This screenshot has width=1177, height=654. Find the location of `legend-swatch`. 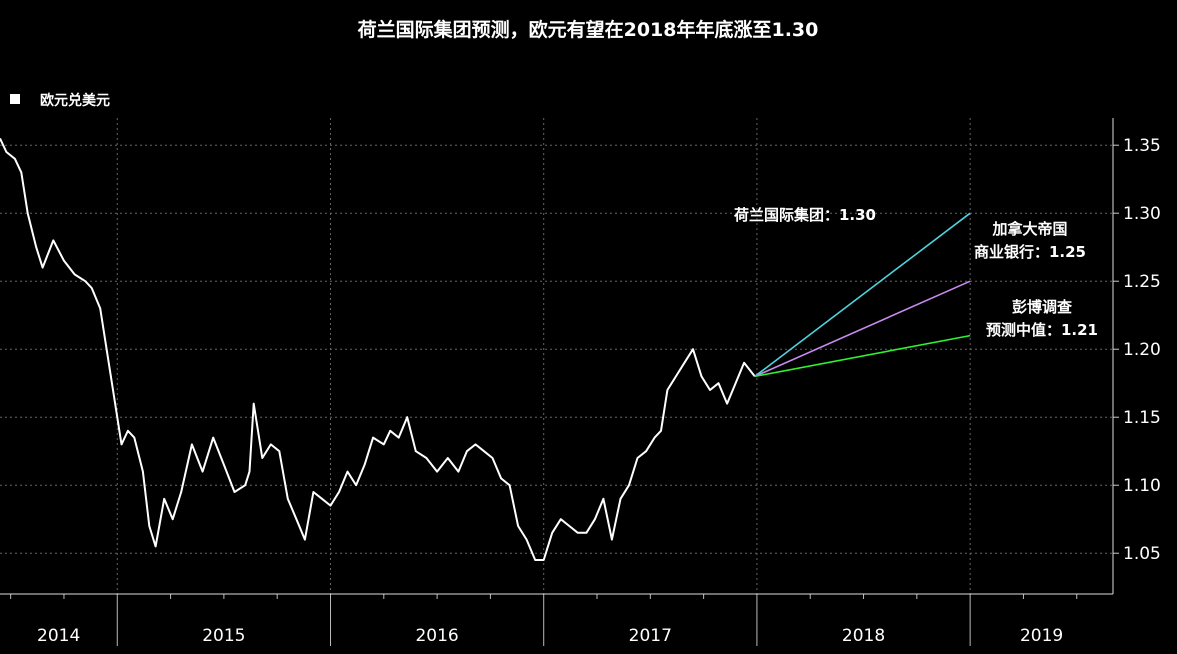

legend-swatch is located at coordinates (15, 99).